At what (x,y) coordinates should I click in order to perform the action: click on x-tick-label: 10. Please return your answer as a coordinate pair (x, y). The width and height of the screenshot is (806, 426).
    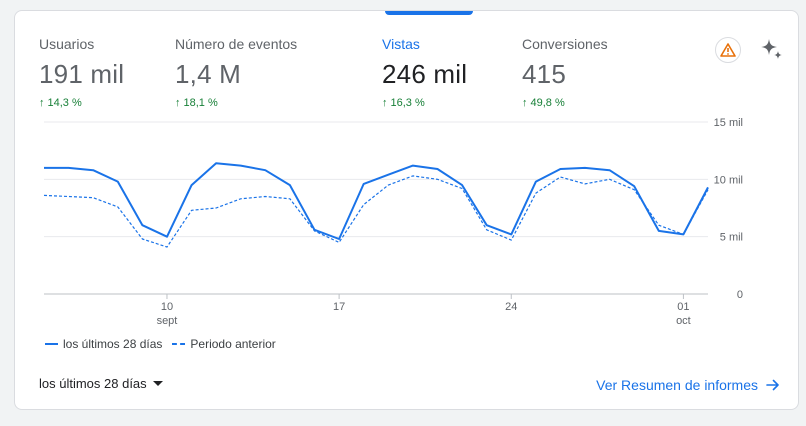
    Looking at the image, I should click on (167, 307).